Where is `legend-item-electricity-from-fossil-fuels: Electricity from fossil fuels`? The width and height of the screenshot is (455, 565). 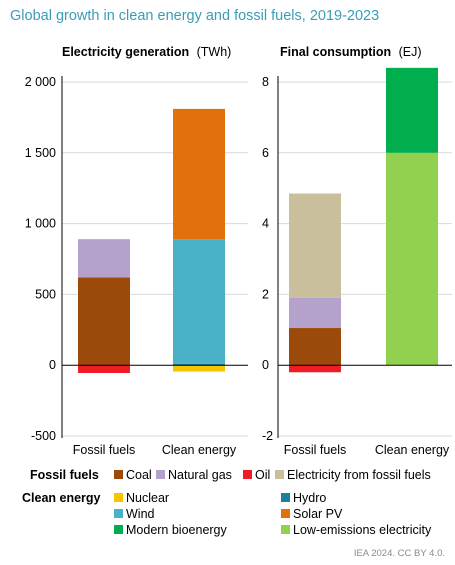 legend-item-electricity-from-fossil-fuels: Electricity from fossil fuels is located at coordinates (353, 475).